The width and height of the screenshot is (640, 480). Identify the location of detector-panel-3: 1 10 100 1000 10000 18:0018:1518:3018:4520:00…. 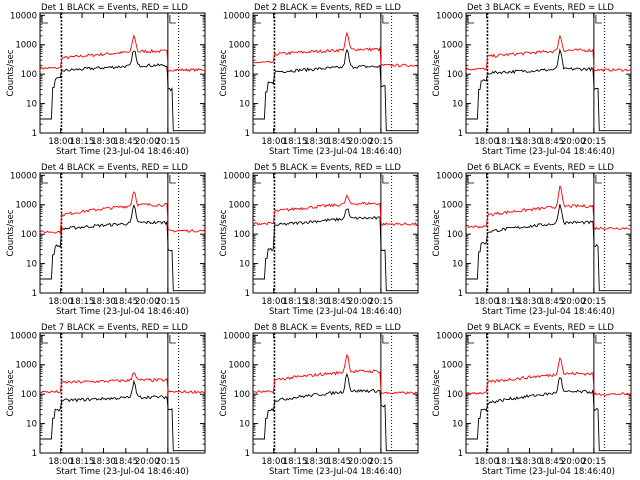
(532, 80).